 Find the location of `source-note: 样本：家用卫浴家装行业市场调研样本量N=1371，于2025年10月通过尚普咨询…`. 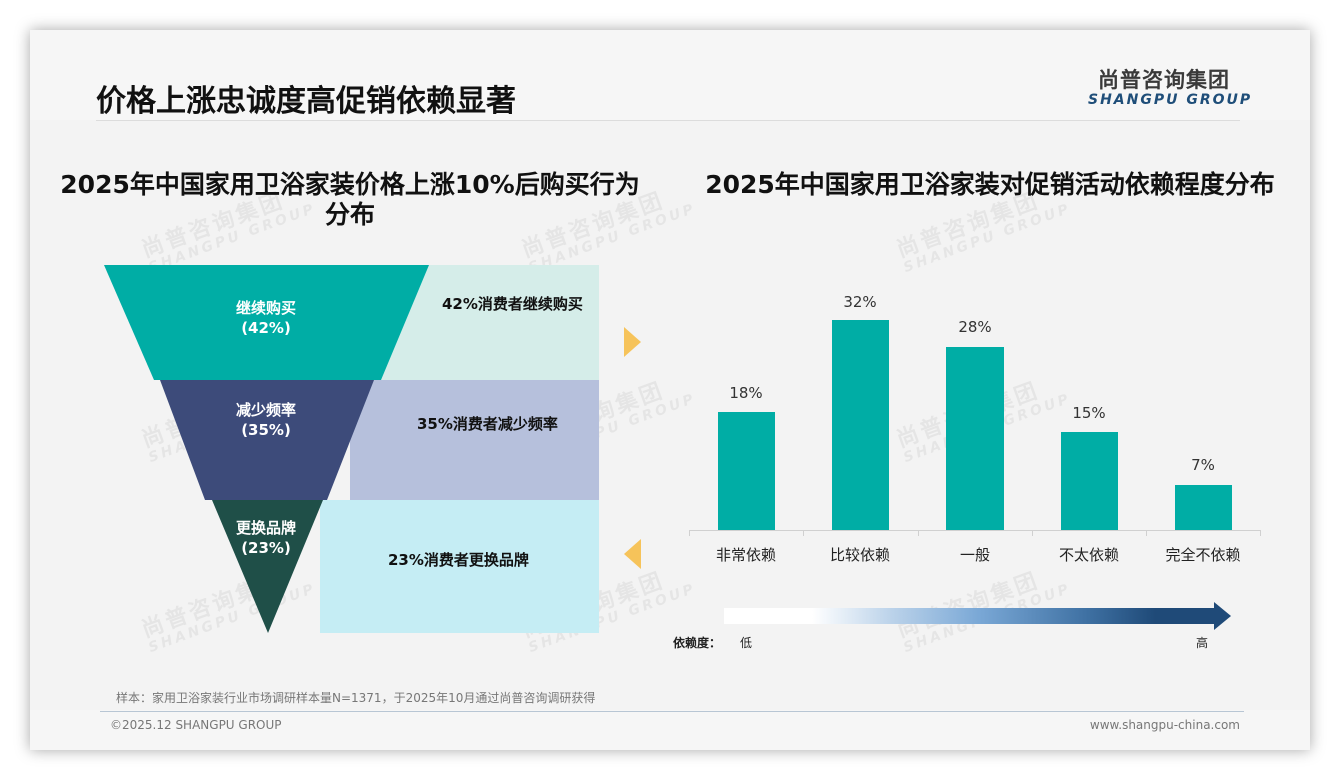

source-note: 样本：家用卫浴家装行业市场调研样本量N=1371，于2025年10月通过尚普咨询… is located at coordinates (356, 698).